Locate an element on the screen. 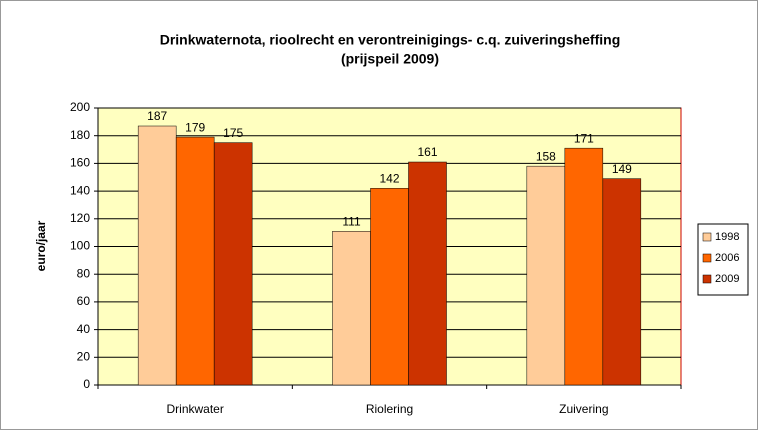 The image size is (758, 430). y-tick-label: 120 is located at coordinates (80, 218).